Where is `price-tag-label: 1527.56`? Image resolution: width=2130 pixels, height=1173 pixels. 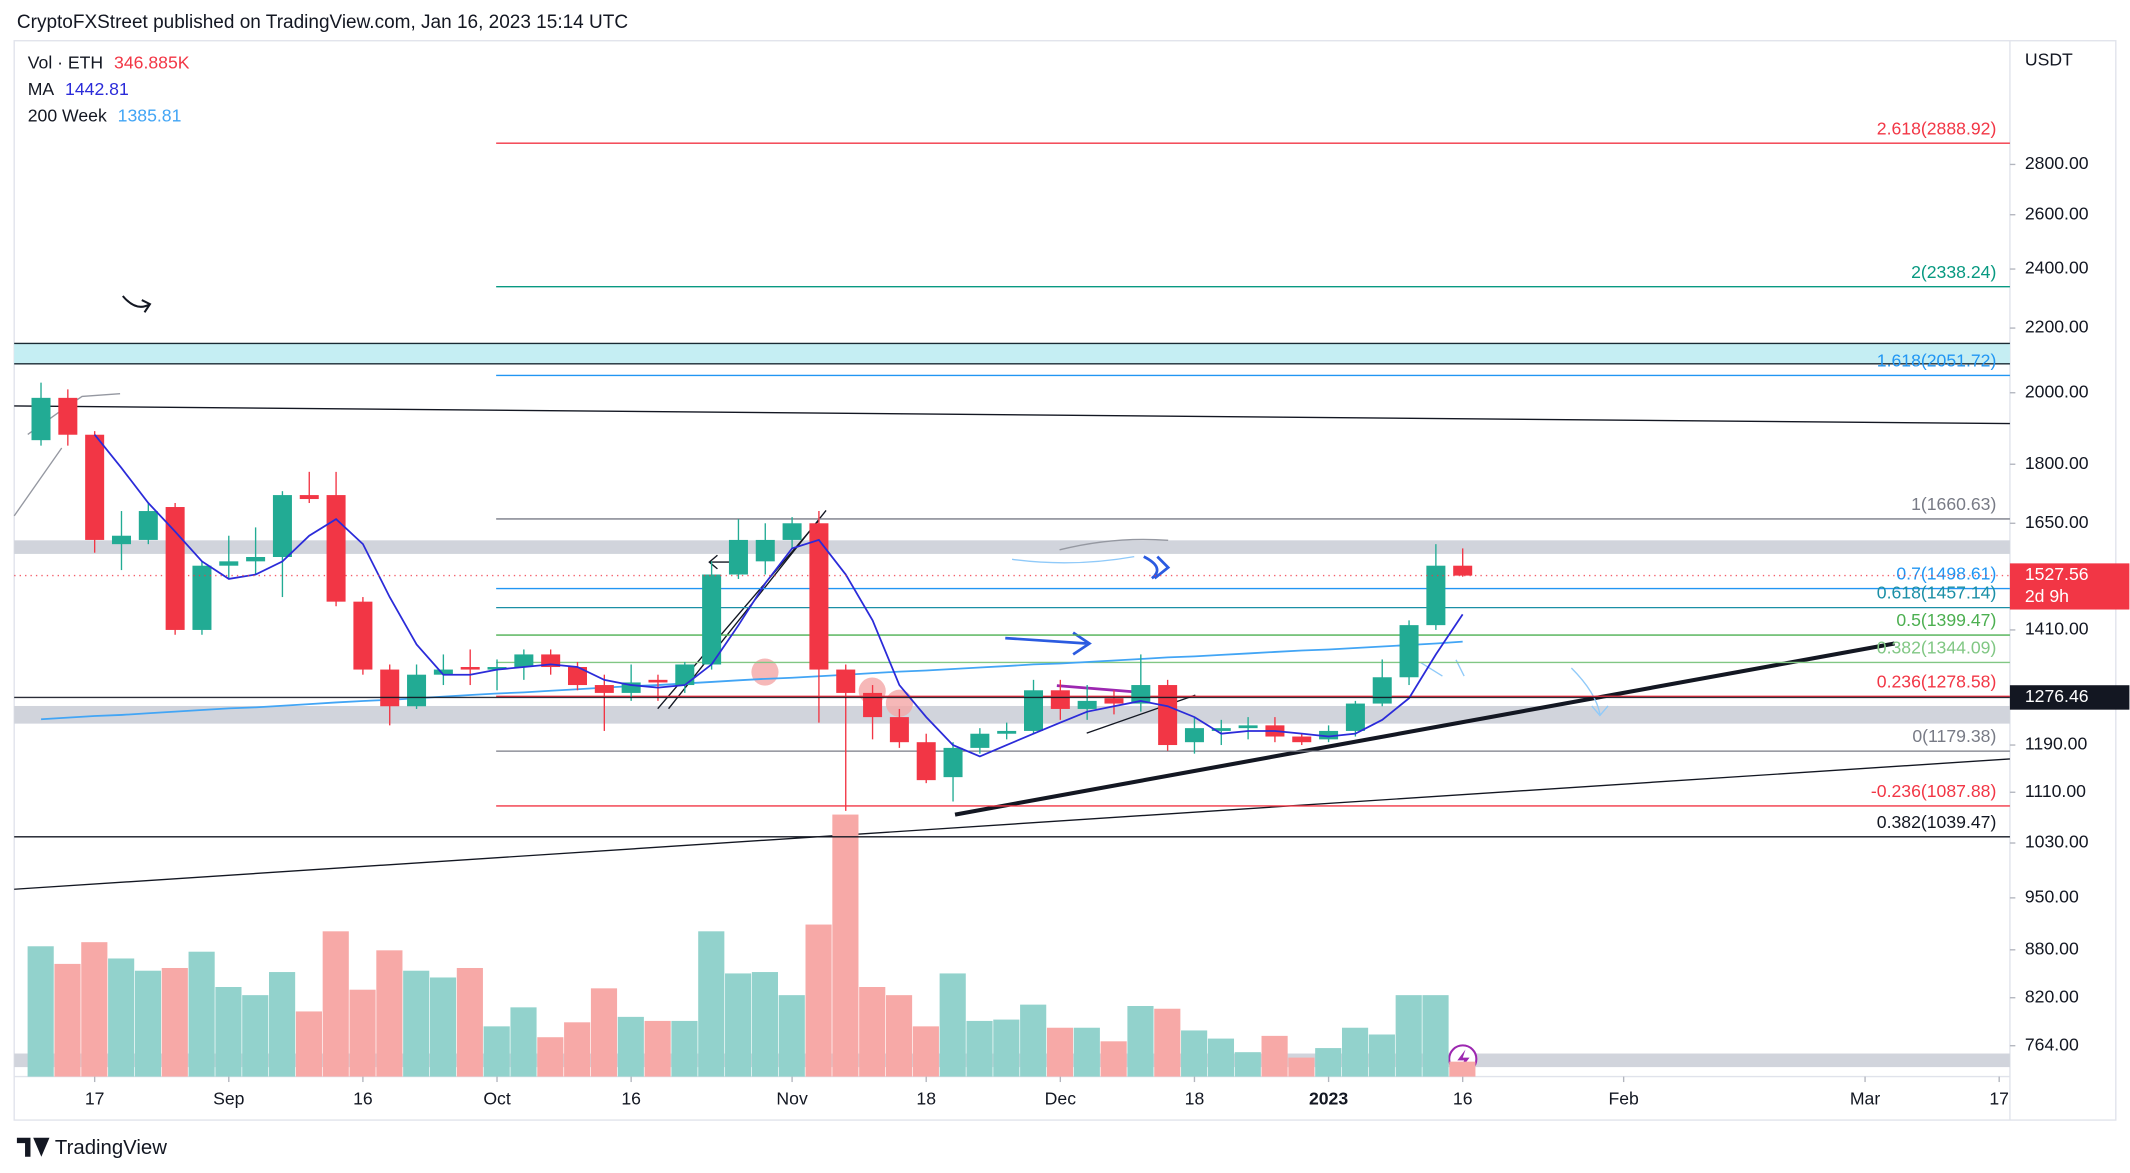
price-tag-label: 1527.56 is located at coordinates (2057, 574).